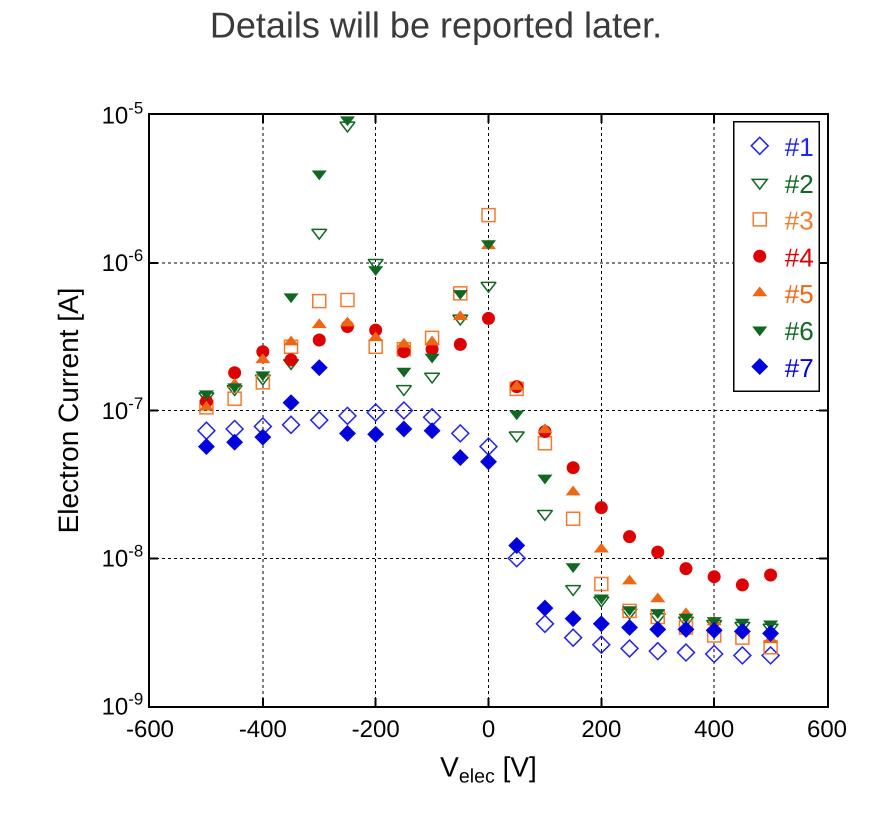 This screenshot has height=816, width=872. What do you see at coordinates (799, 257) in the screenshot?
I see `legend-label: #4` at bounding box center [799, 257].